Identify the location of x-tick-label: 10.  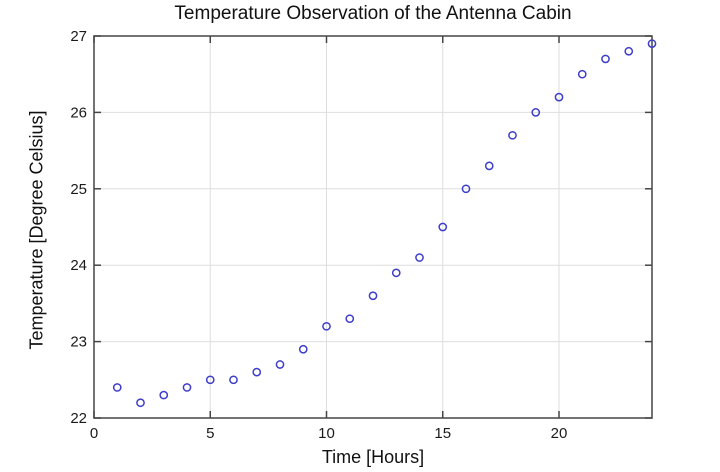
(326, 433).